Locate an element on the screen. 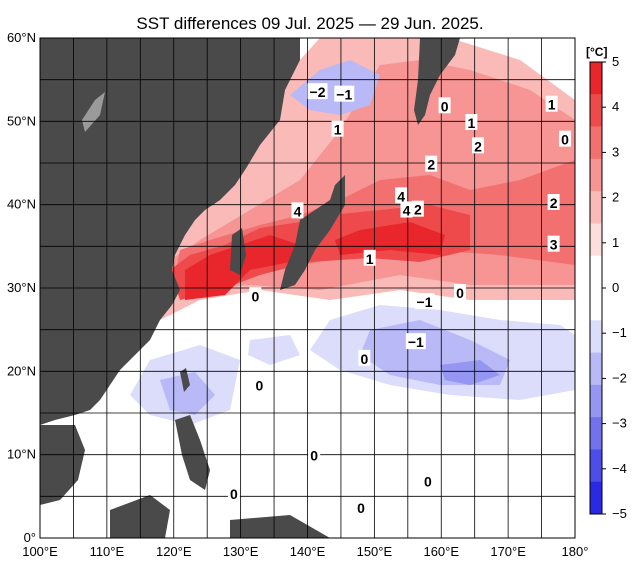  korea is located at coordinates (238, 251).